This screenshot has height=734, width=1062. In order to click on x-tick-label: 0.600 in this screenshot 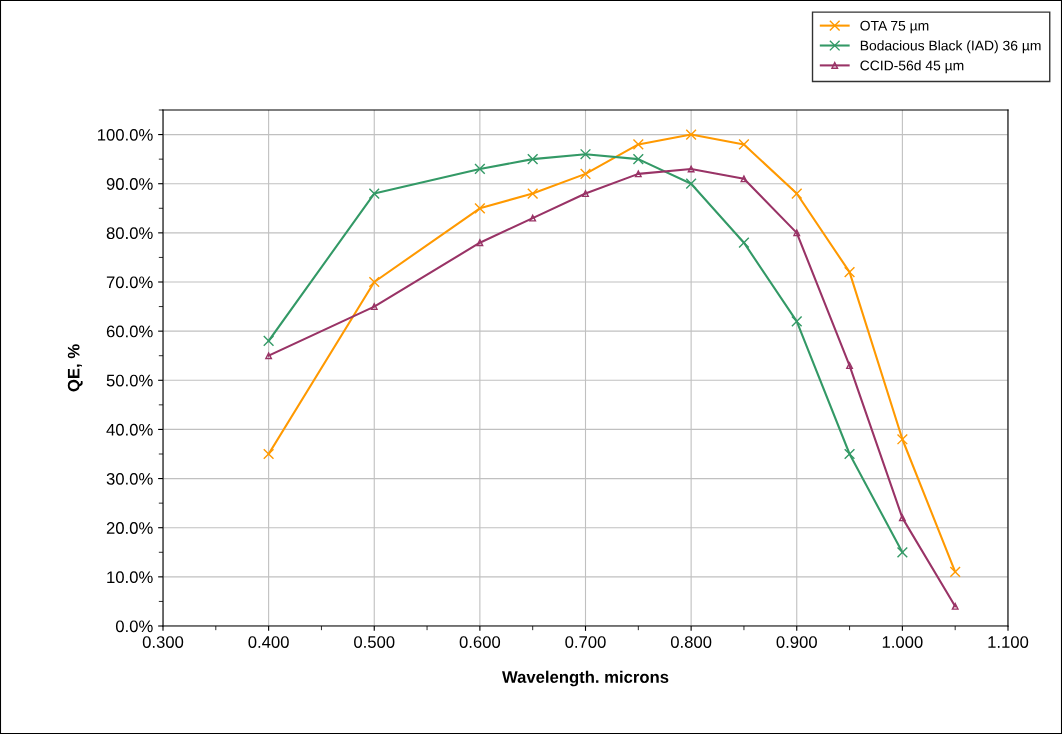, I will do `click(480, 642)`.